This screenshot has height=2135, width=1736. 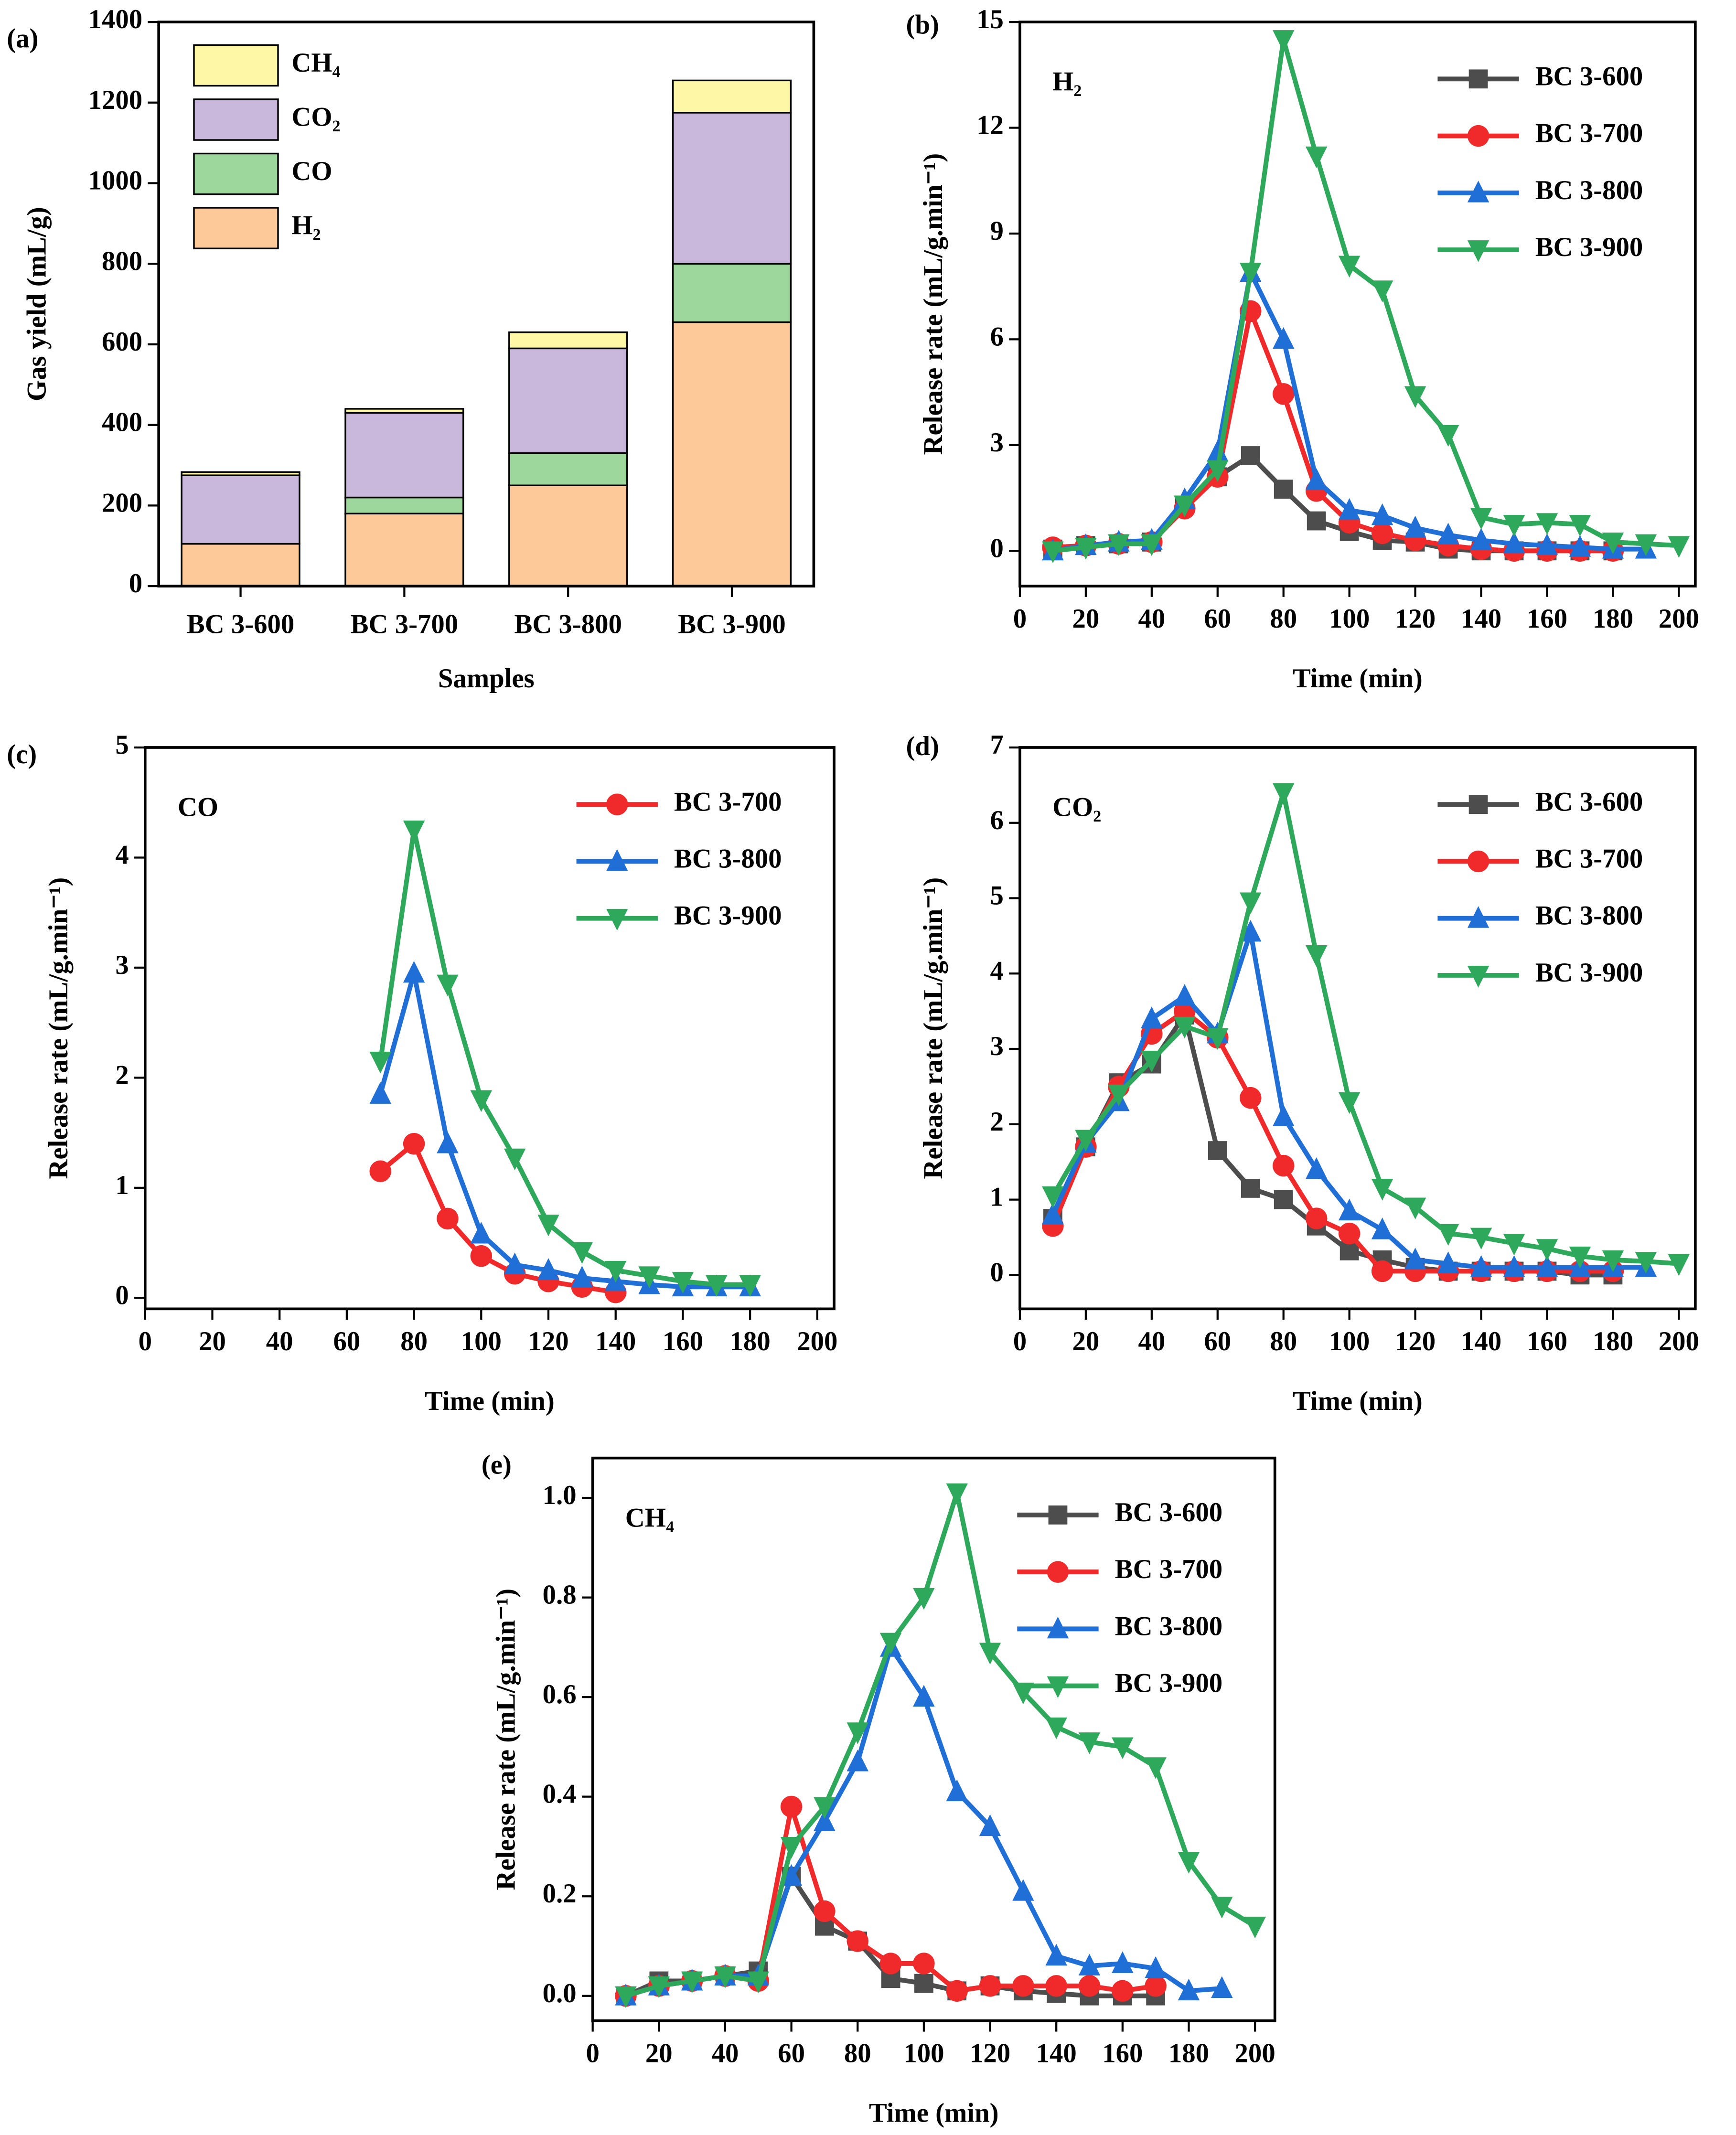 What do you see at coordinates (728, 858) in the screenshot?
I see `legend-label: BC 3-800` at bounding box center [728, 858].